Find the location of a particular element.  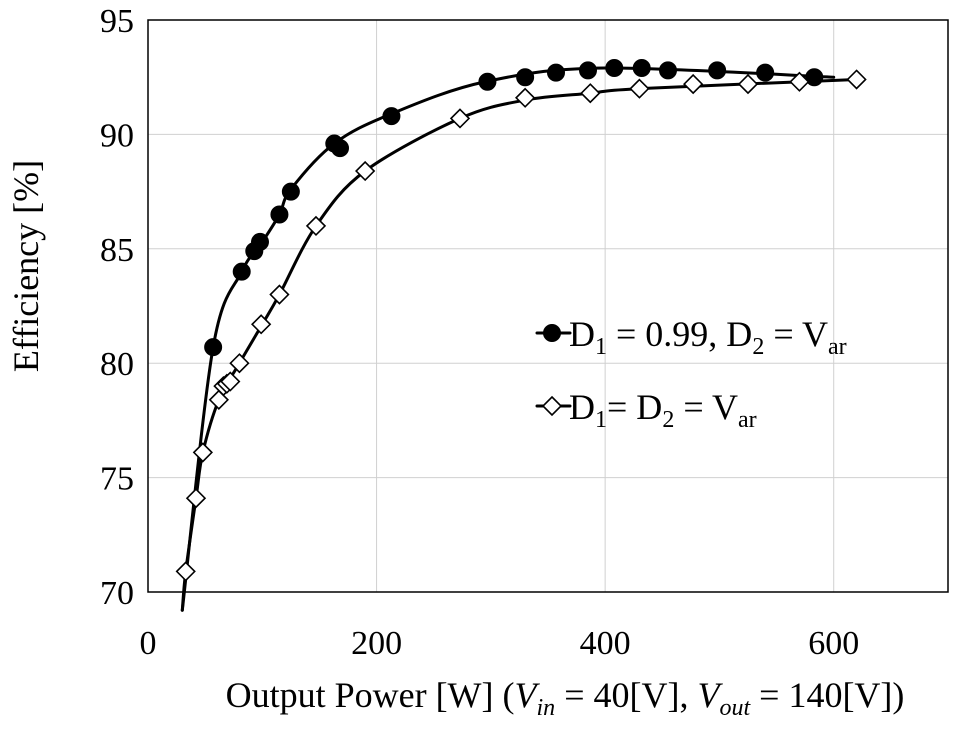

legend-2-d1-sub: 1 is located at coordinates (601, 420).